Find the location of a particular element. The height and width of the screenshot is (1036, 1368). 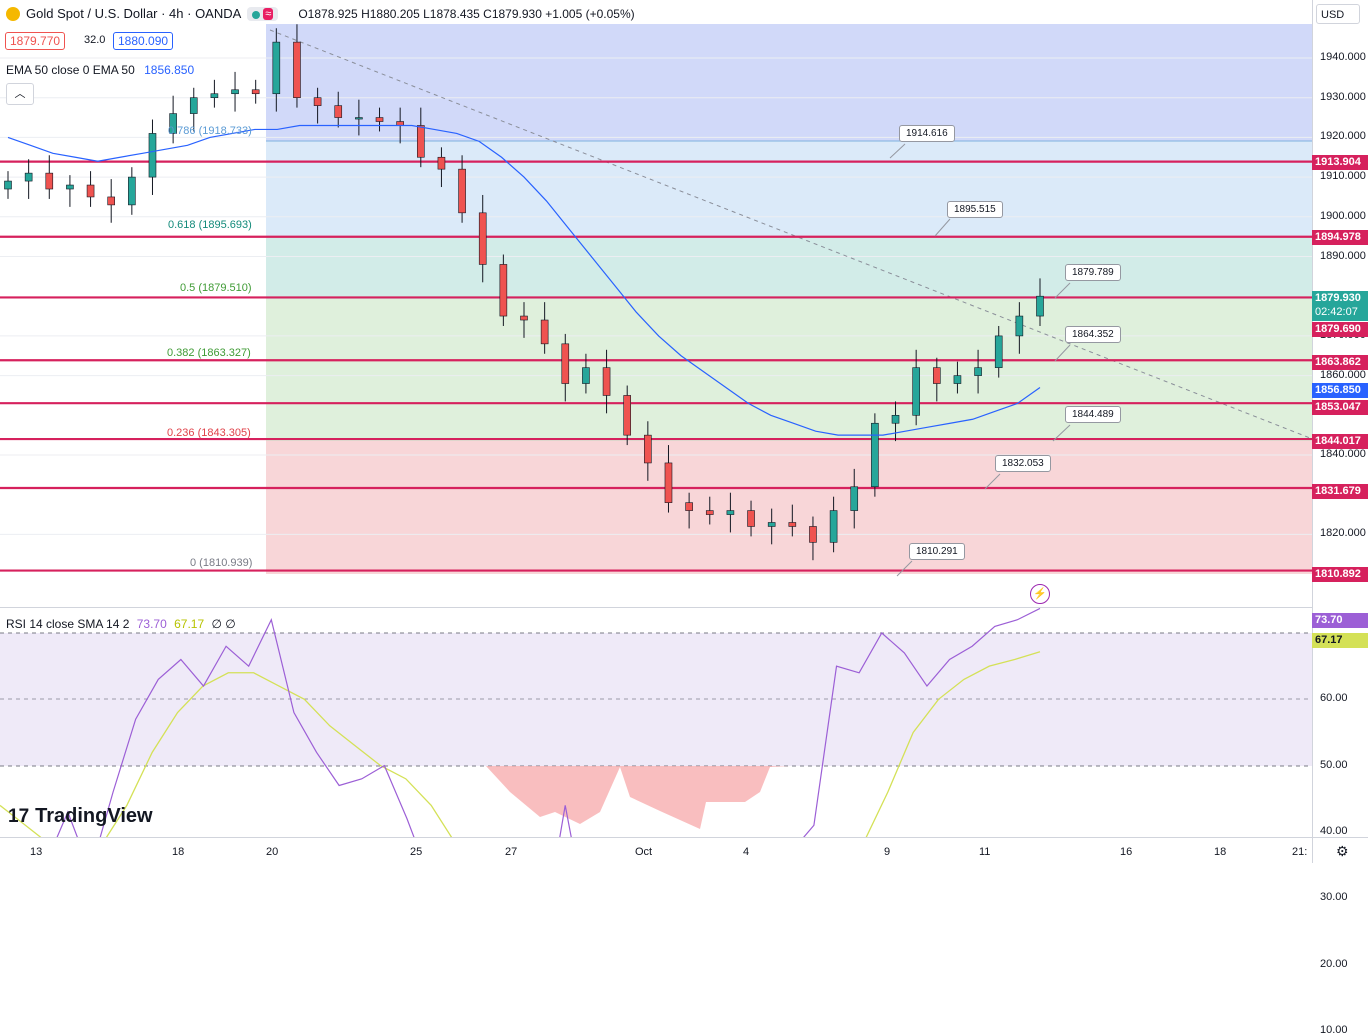

rsi-sma-tag: 67.17 is located at coordinates (1340, 640).